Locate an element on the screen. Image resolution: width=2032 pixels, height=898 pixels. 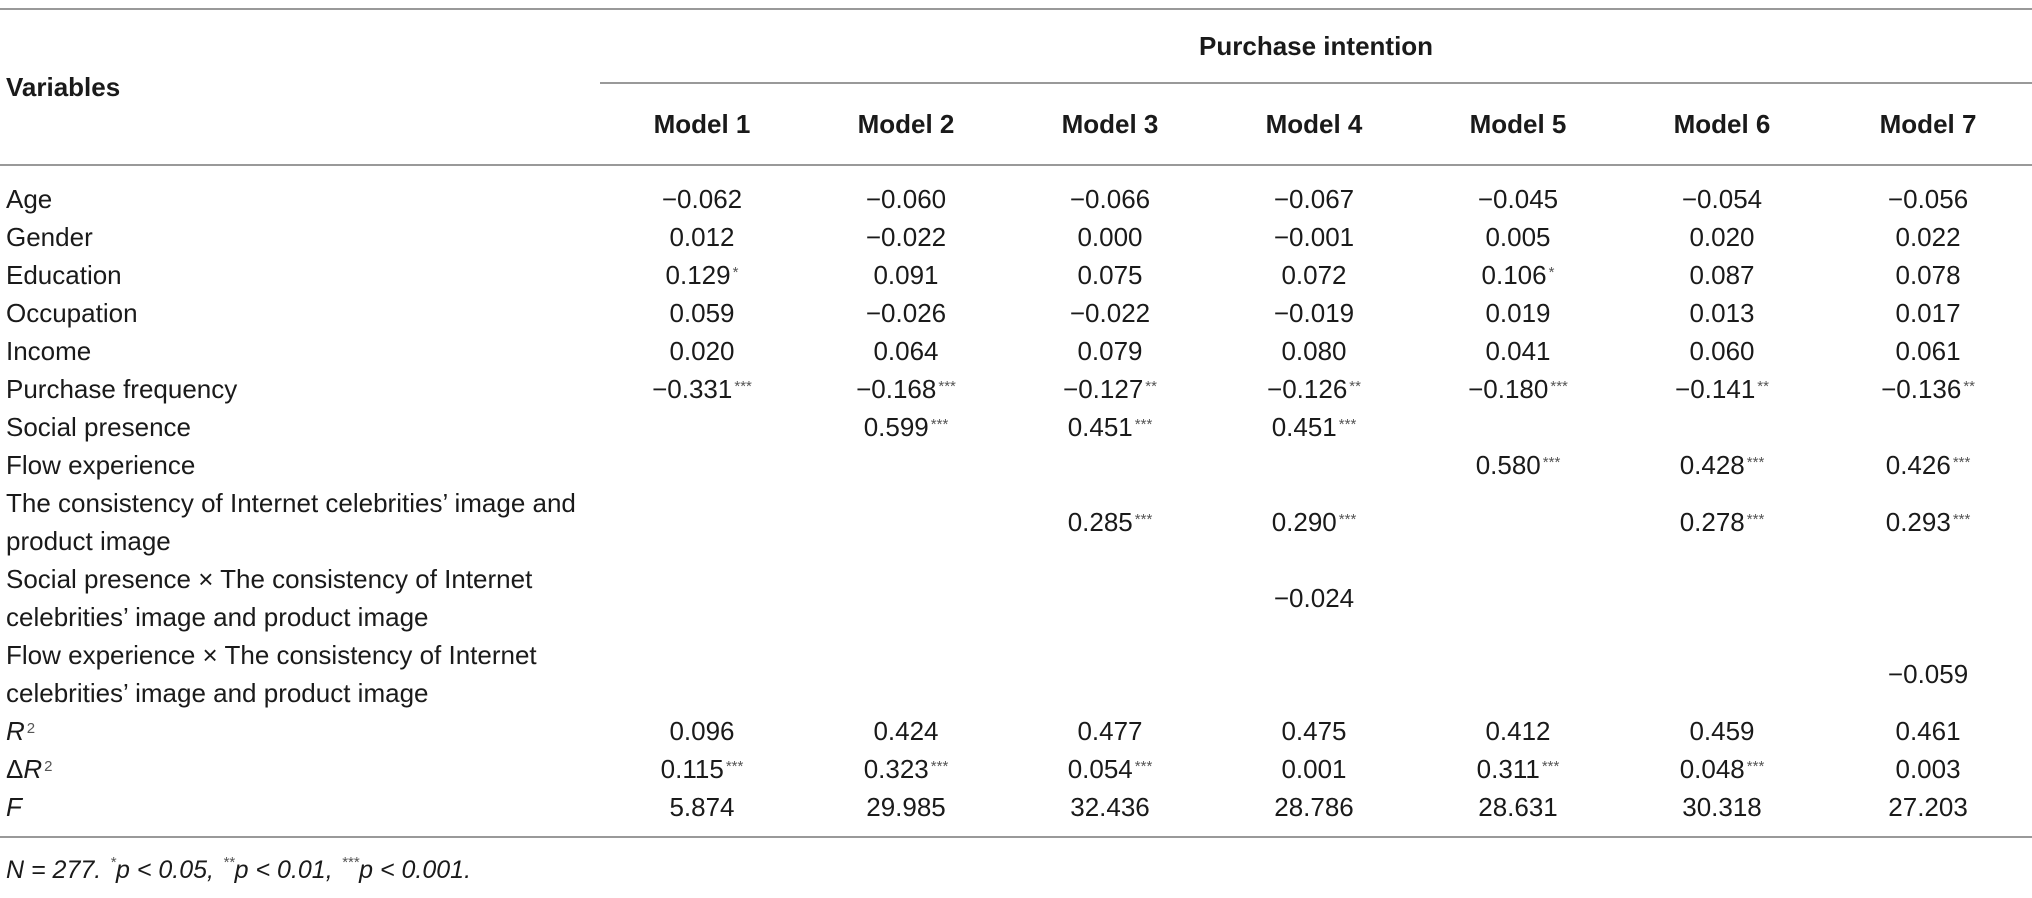
value-cell-model-5: 0.005 is located at coordinates (1518, 237).